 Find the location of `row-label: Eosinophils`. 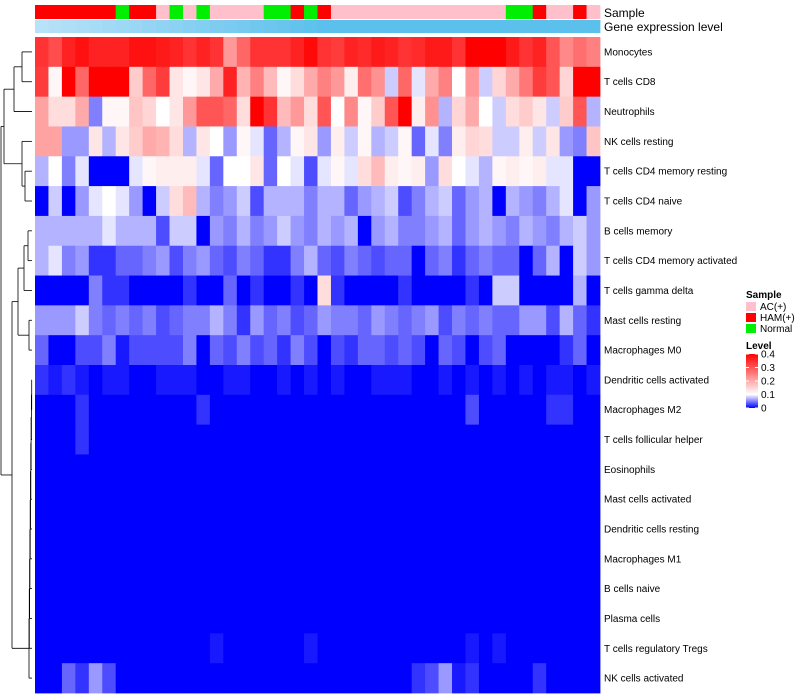

row-label: Eosinophils is located at coordinates (629, 470).